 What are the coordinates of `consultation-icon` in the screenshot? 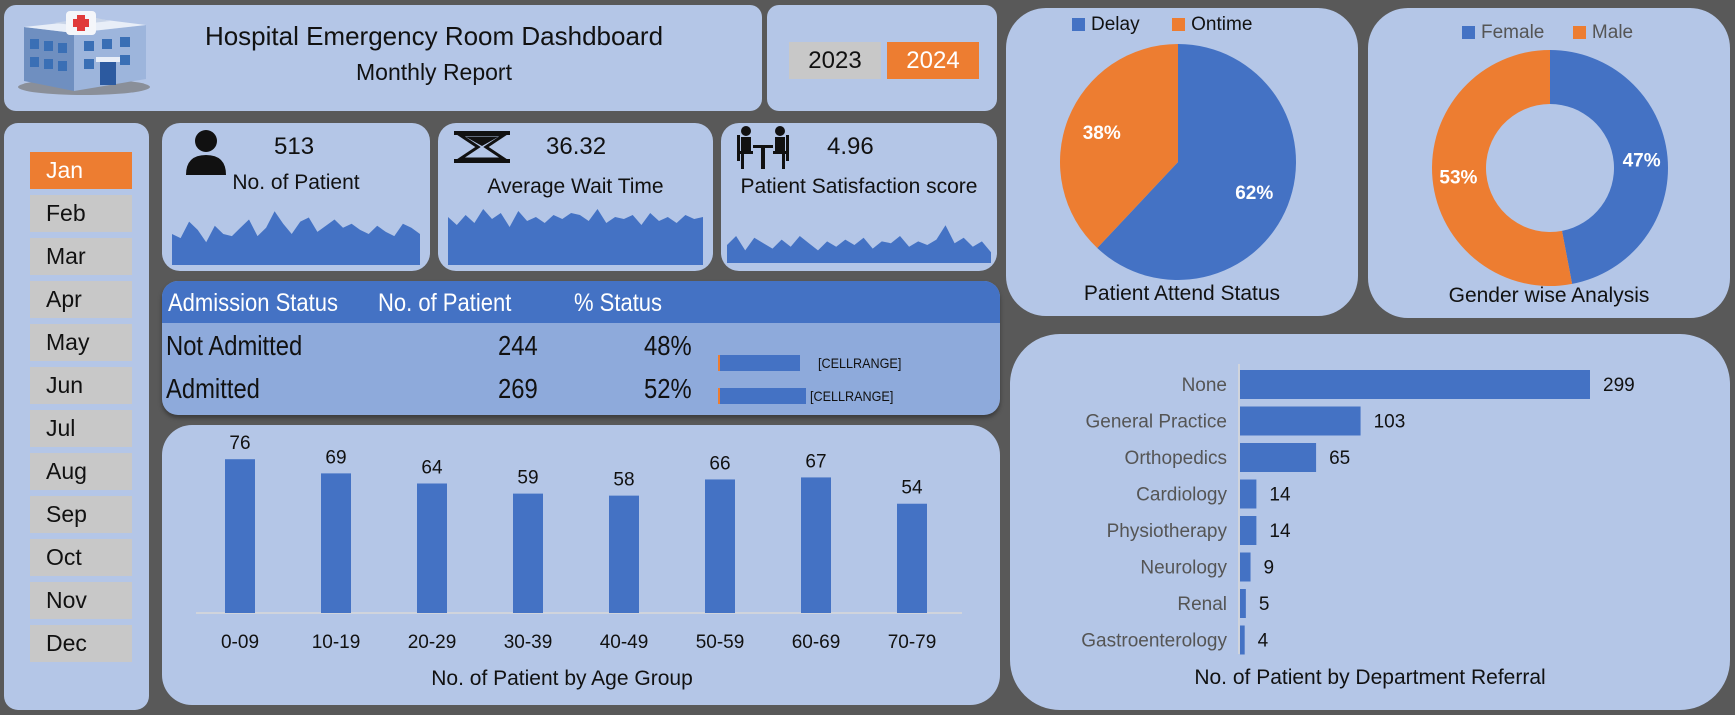 It's located at (763, 147).